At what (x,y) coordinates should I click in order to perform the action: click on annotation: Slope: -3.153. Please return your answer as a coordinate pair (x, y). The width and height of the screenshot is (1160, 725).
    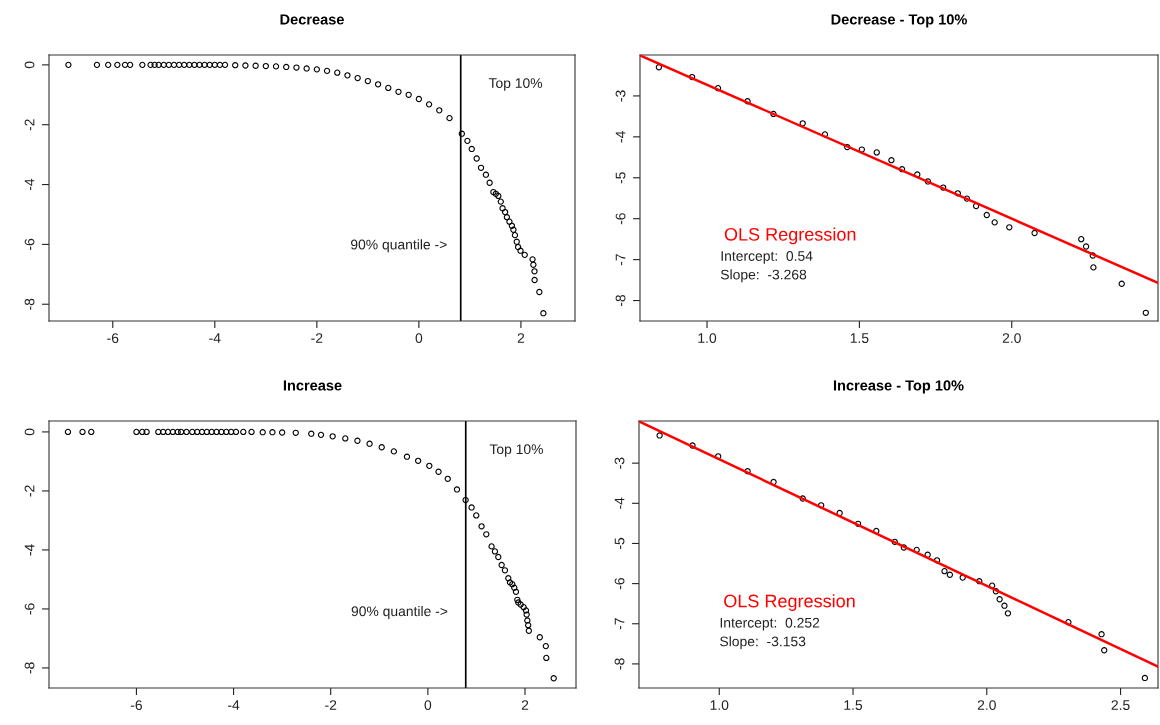
    Looking at the image, I should click on (763, 643).